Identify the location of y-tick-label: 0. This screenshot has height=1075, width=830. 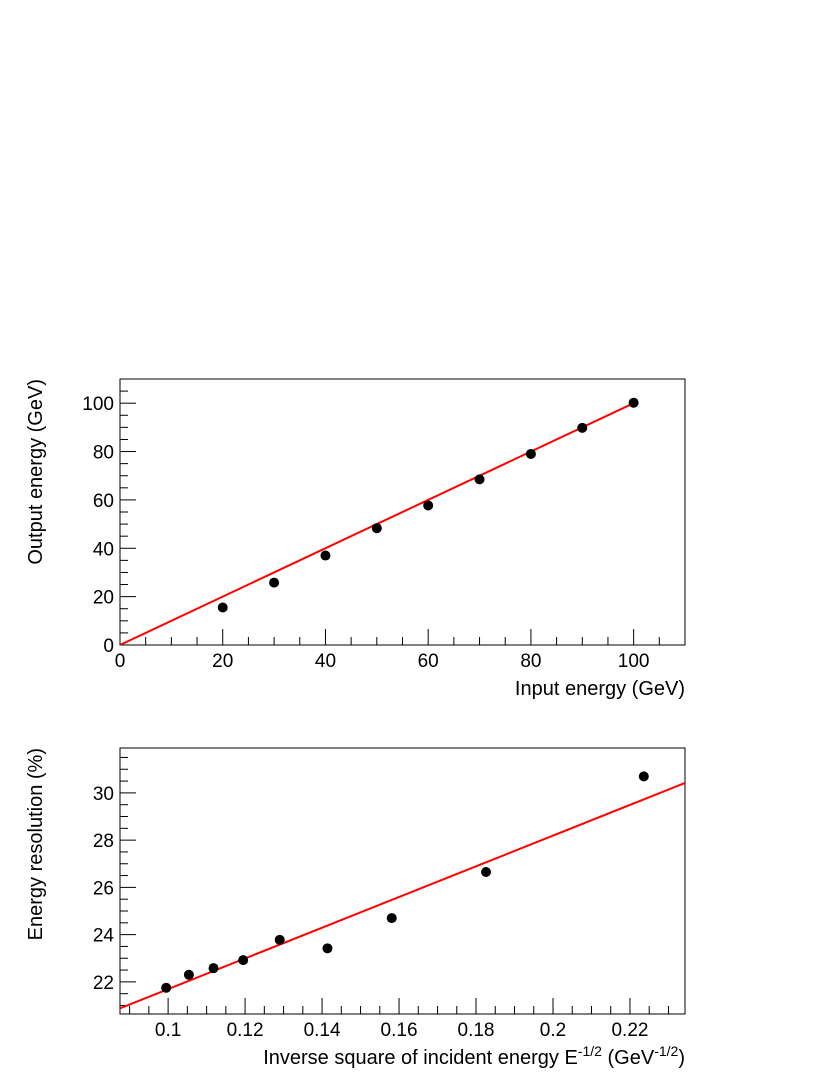
(108, 646).